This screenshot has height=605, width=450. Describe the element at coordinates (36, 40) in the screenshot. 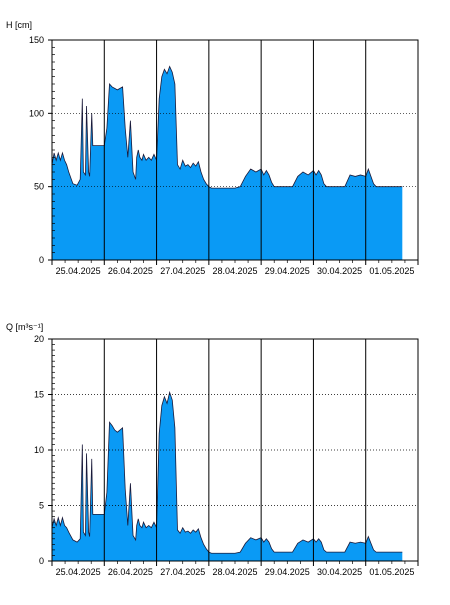

I see `y-tick-label: 150` at that location.